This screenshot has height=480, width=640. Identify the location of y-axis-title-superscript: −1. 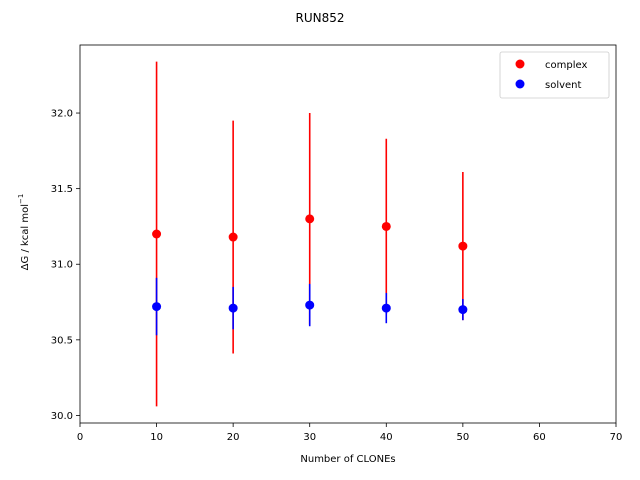
(21, 199).